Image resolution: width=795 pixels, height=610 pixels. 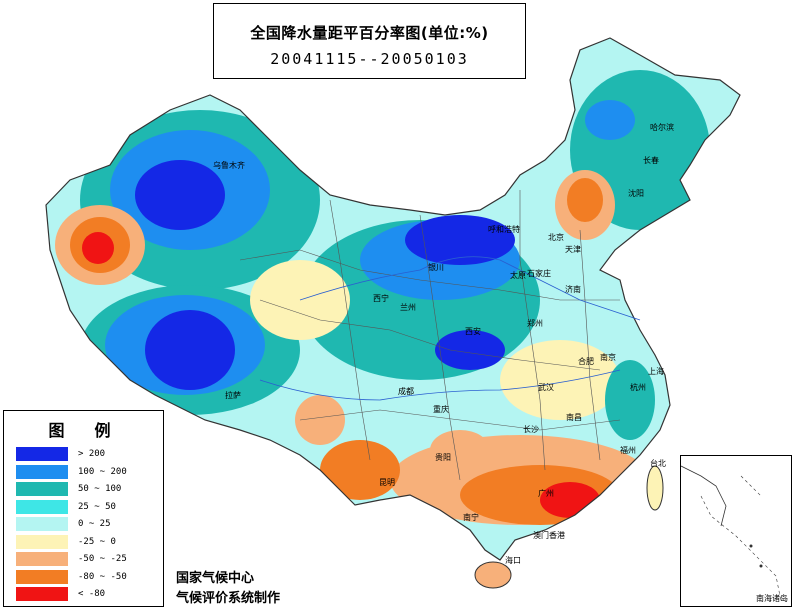 What do you see at coordinates (228, 598) in the screenshot?
I see `credit-system: 气候评价系统制作` at bounding box center [228, 598].